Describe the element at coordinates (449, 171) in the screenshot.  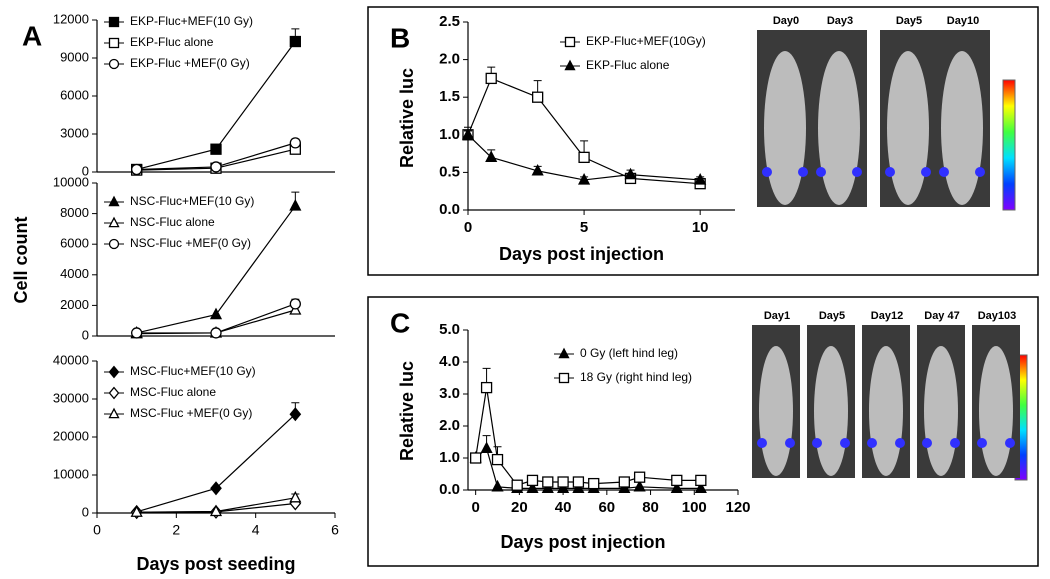
I see `y-tick-label: 0.5` at that location.